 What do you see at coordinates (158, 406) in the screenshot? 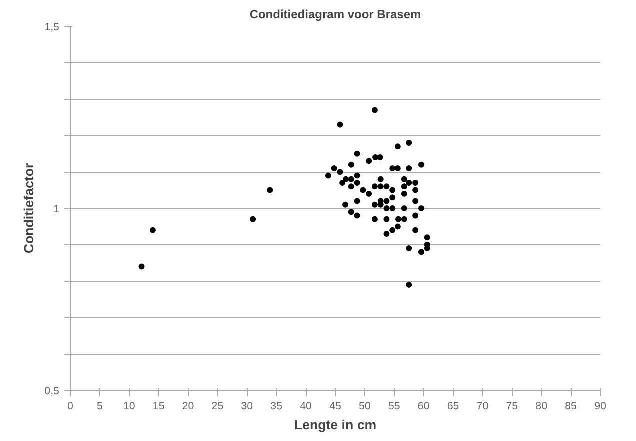
I see `x-tick-label: 15` at bounding box center [158, 406].